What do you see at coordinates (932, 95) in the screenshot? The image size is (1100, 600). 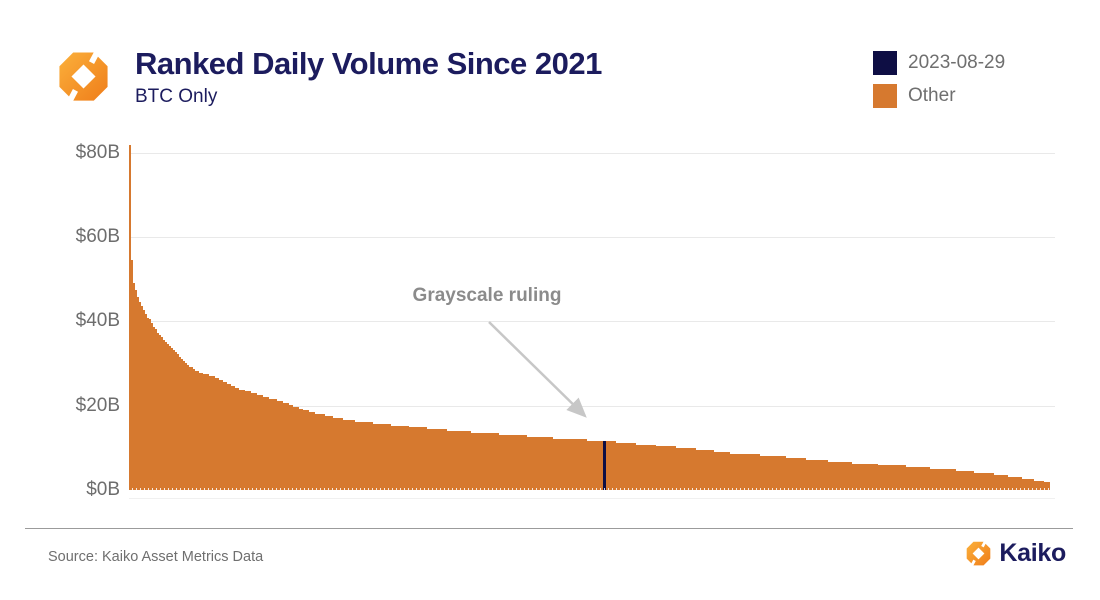 I see `legend-label: Other` at bounding box center [932, 95].